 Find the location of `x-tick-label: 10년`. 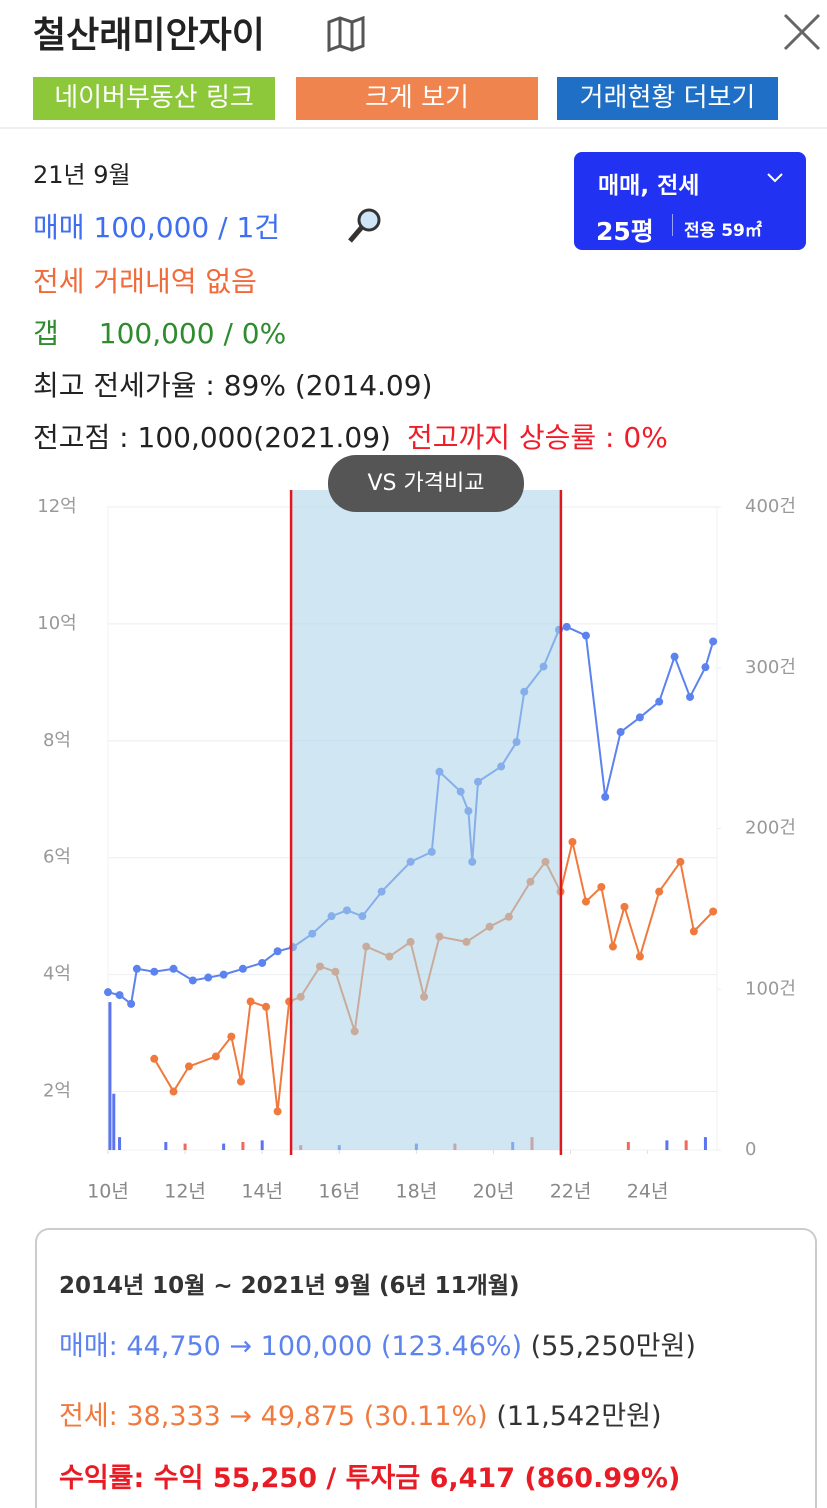

x-tick-label: 10년 is located at coordinates (108, 1192).